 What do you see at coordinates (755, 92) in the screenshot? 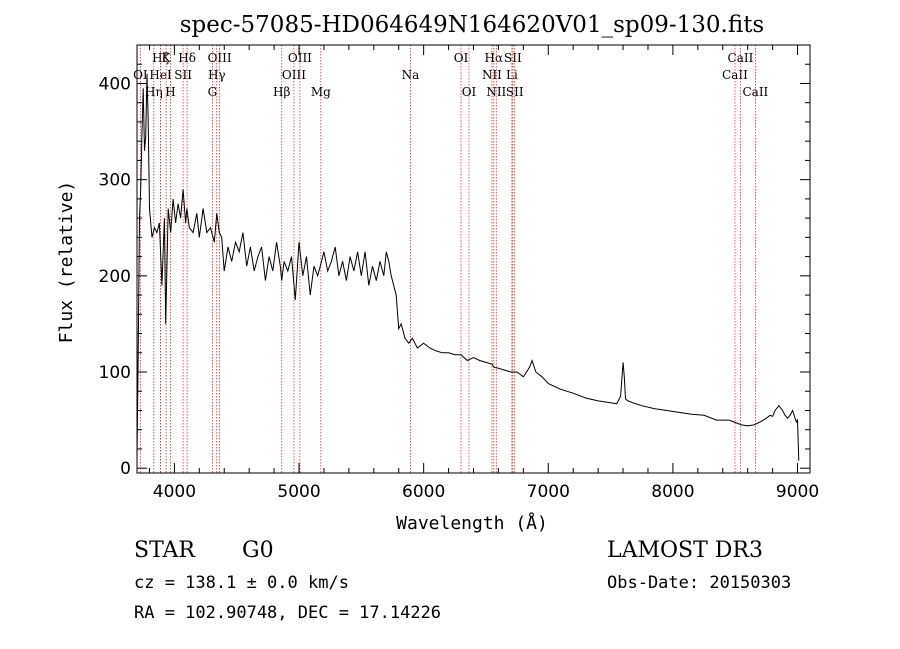
I see `line-label-26: CaII` at bounding box center [755, 92].